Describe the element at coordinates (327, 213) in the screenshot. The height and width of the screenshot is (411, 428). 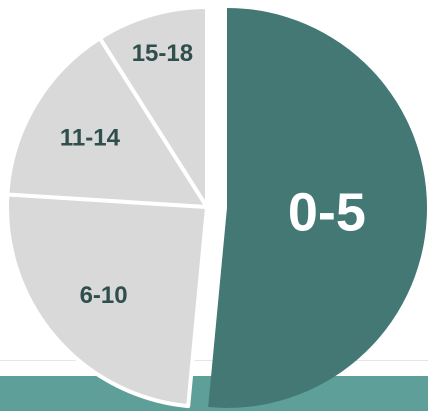
I see `pie-label-0-5: 0-5` at that location.